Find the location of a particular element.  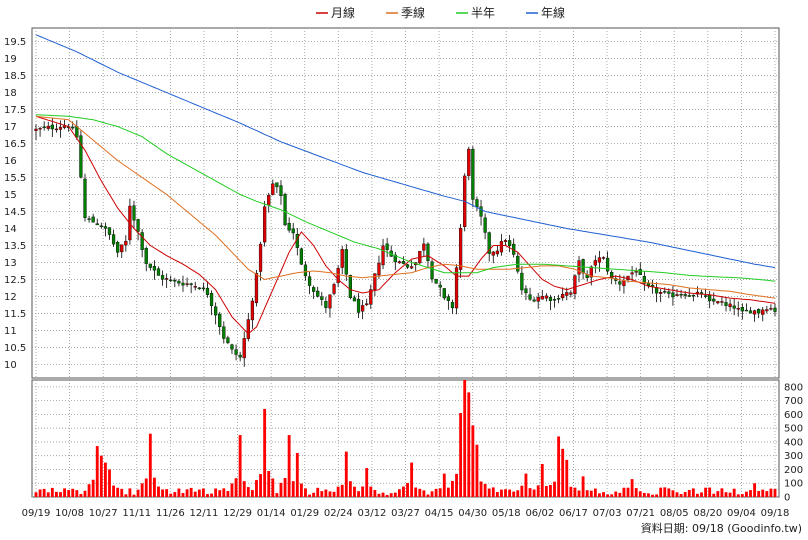

x-tick-label: 08/20 is located at coordinates (707, 513).